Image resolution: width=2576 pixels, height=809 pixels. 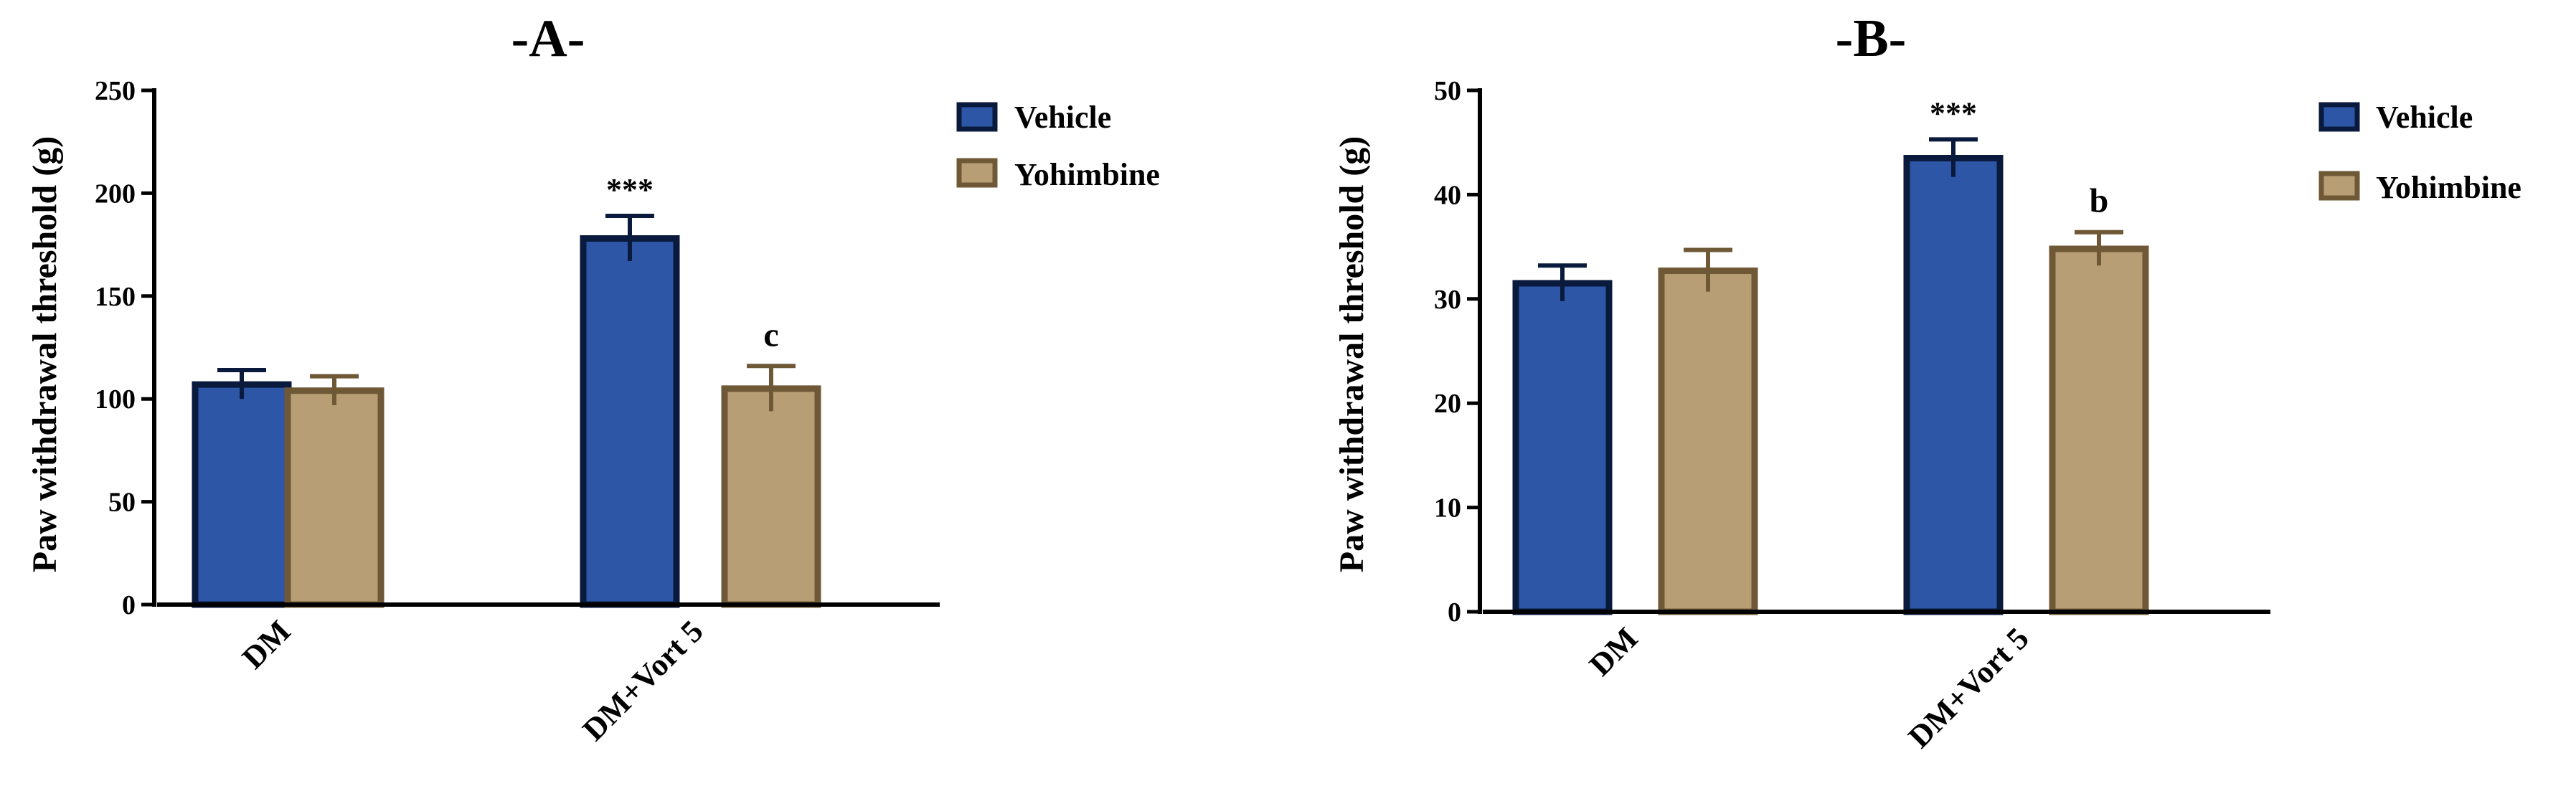 What do you see at coordinates (1447, 300) in the screenshot?
I see `y-tick-label: 30` at bounding box center [1447, 300].